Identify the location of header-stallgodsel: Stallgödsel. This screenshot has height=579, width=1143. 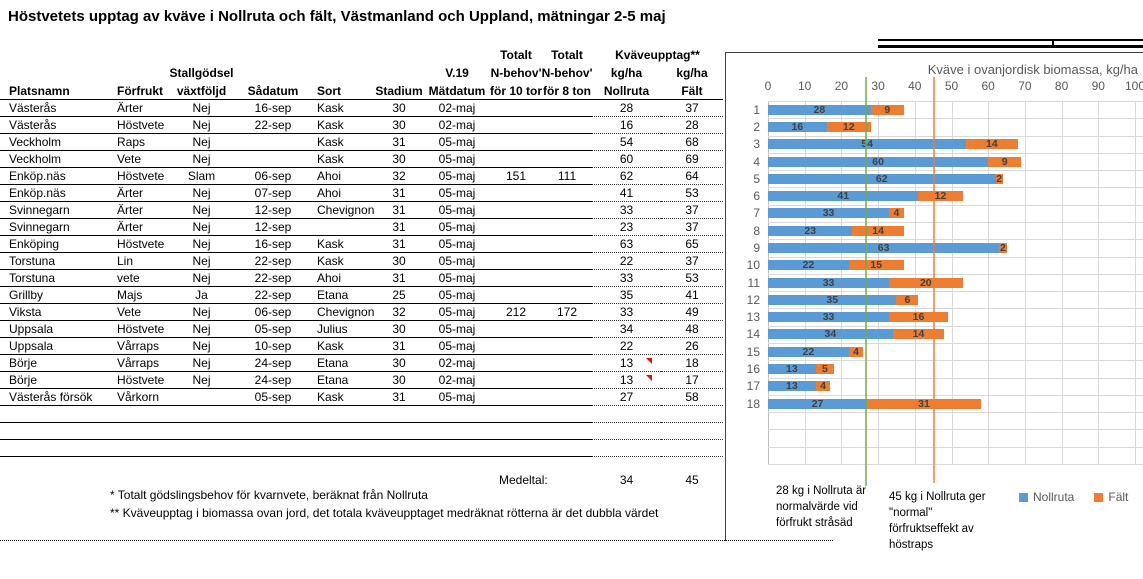
(201, 73).